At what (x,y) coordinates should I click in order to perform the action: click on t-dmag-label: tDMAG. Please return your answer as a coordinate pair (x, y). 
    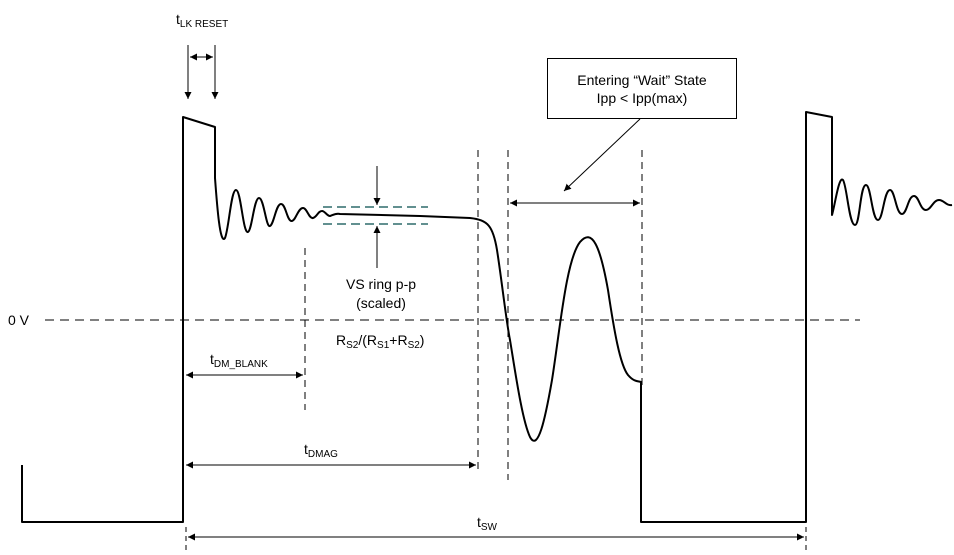
    Looking at the image, I should click on (321, 450).